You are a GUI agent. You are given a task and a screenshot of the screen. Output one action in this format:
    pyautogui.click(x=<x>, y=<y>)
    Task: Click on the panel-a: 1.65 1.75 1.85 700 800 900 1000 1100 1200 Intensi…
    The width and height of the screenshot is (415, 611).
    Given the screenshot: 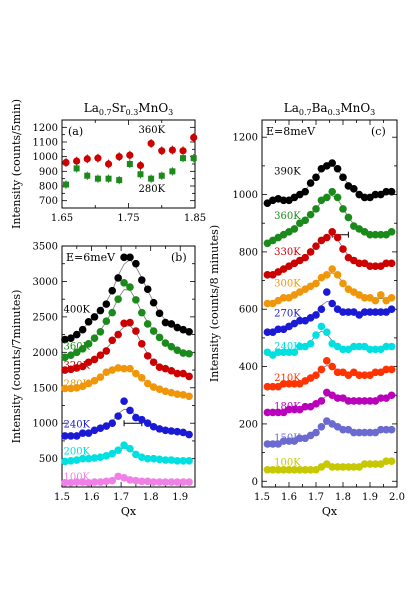 What is the action you would take?
    pyautogui.click(x=108, y=164)
    